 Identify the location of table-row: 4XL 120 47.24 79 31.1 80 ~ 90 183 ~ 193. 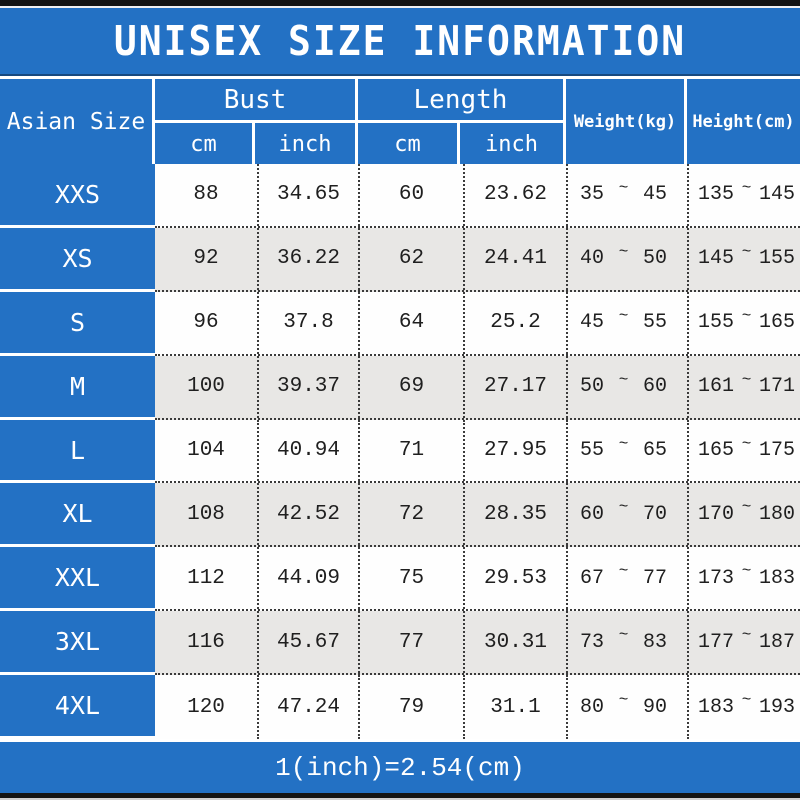
(400, 707).